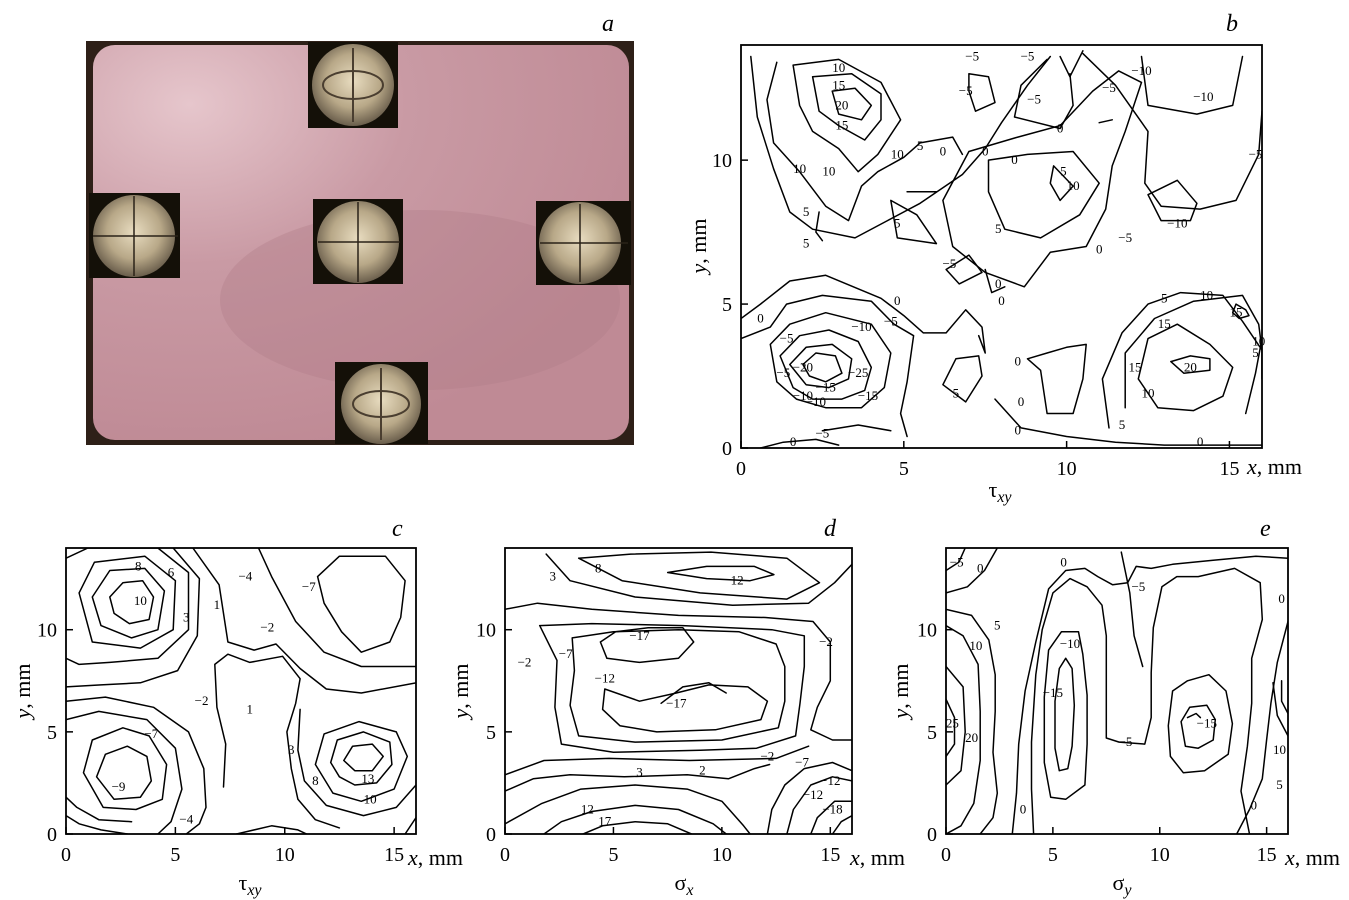 The image size is (1349, 900). I want to click on contour-label: −15, so click(1053, 692).